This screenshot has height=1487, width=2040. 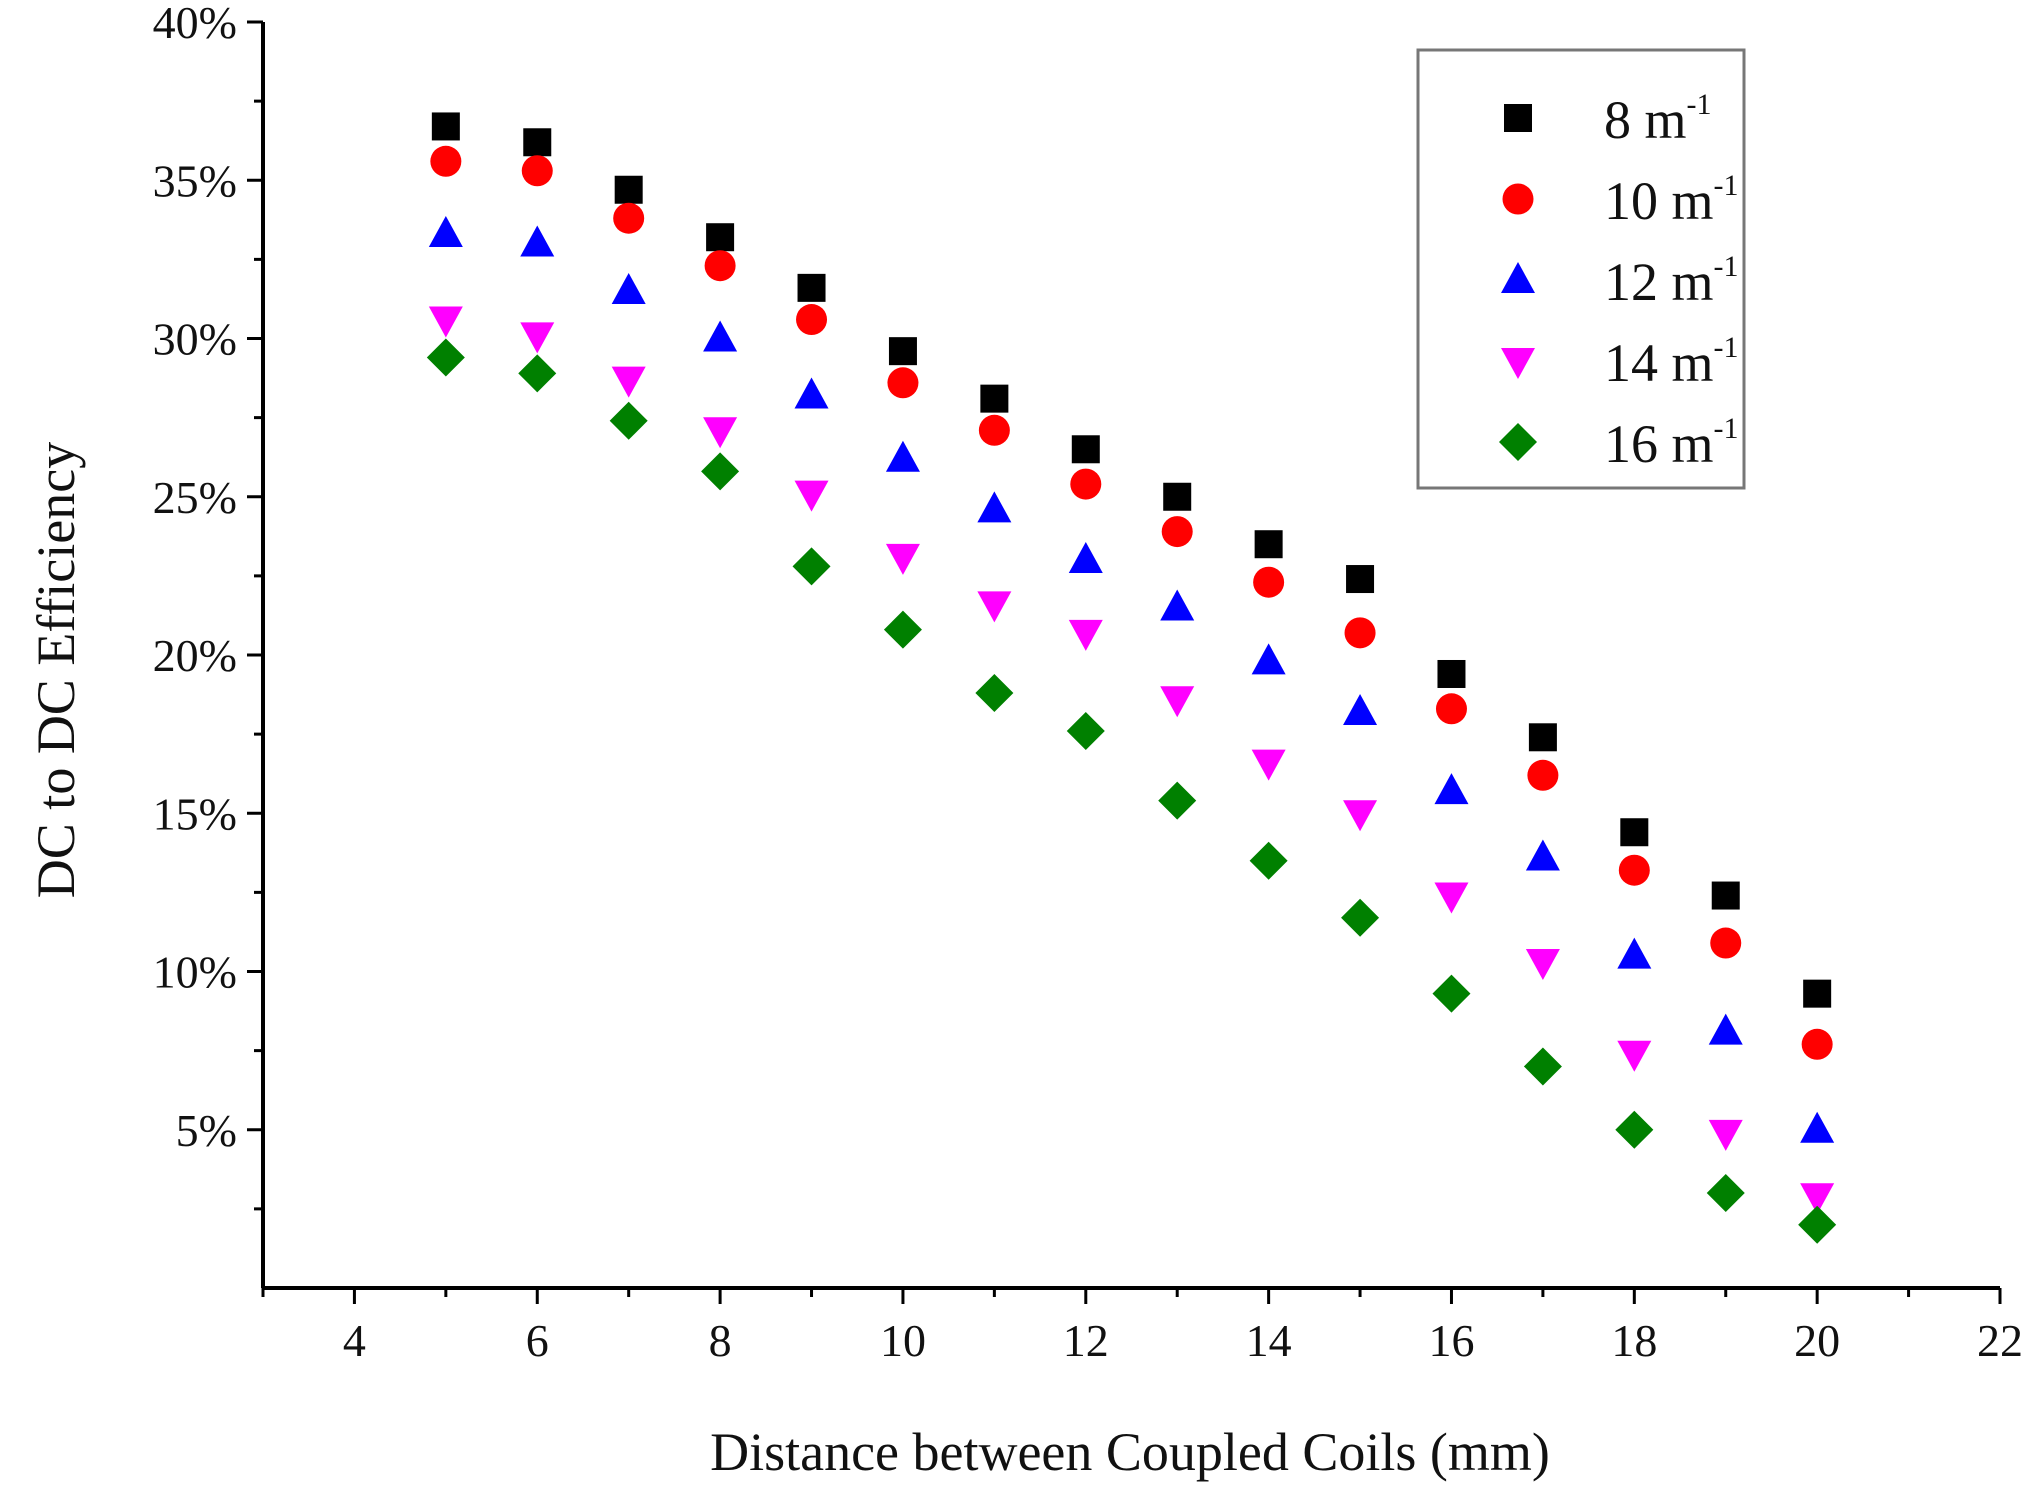 I want to click on y-tick-label: 10%, so click(x=195, y=972).